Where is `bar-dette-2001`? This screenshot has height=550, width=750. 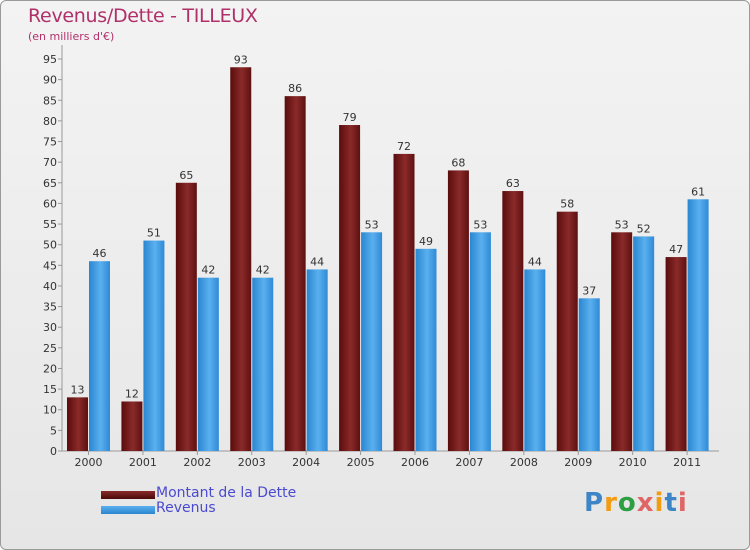 bar-dette-2001 is located at coordinates (132, 426).